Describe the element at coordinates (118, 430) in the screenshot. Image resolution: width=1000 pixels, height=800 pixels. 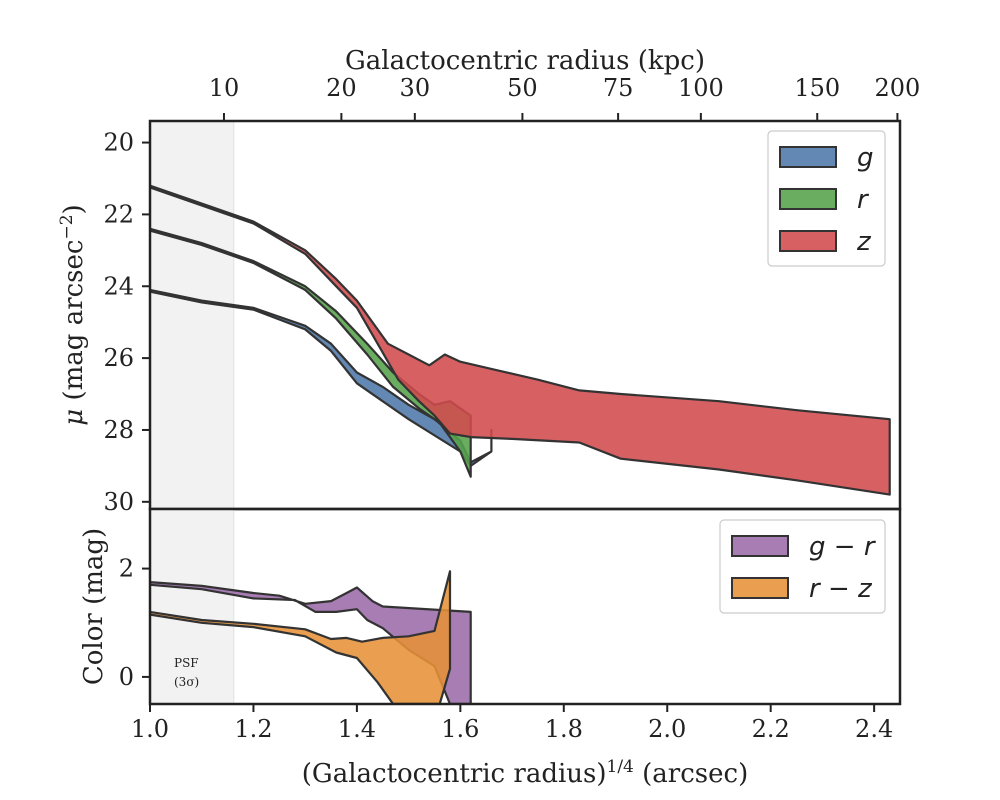
I see `y-tick-label-top: 28` at that location.